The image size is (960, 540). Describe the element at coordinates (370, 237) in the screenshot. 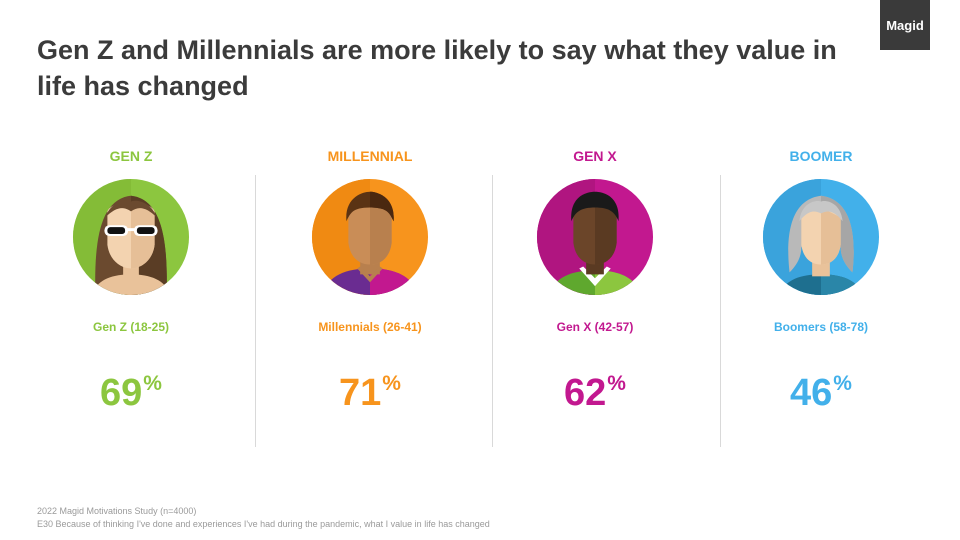

I see `male-millennial-avatar-icon` at that location.